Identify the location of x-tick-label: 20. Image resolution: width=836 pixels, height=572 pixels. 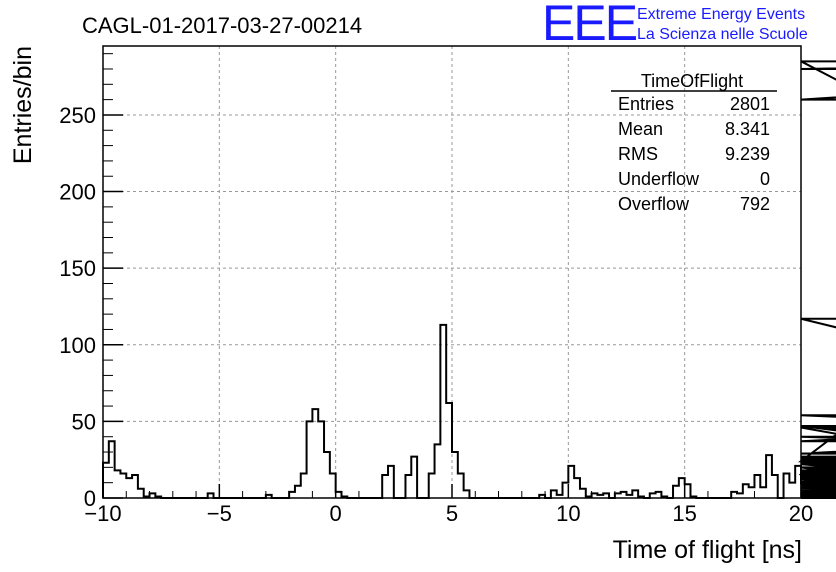
(801, 513).